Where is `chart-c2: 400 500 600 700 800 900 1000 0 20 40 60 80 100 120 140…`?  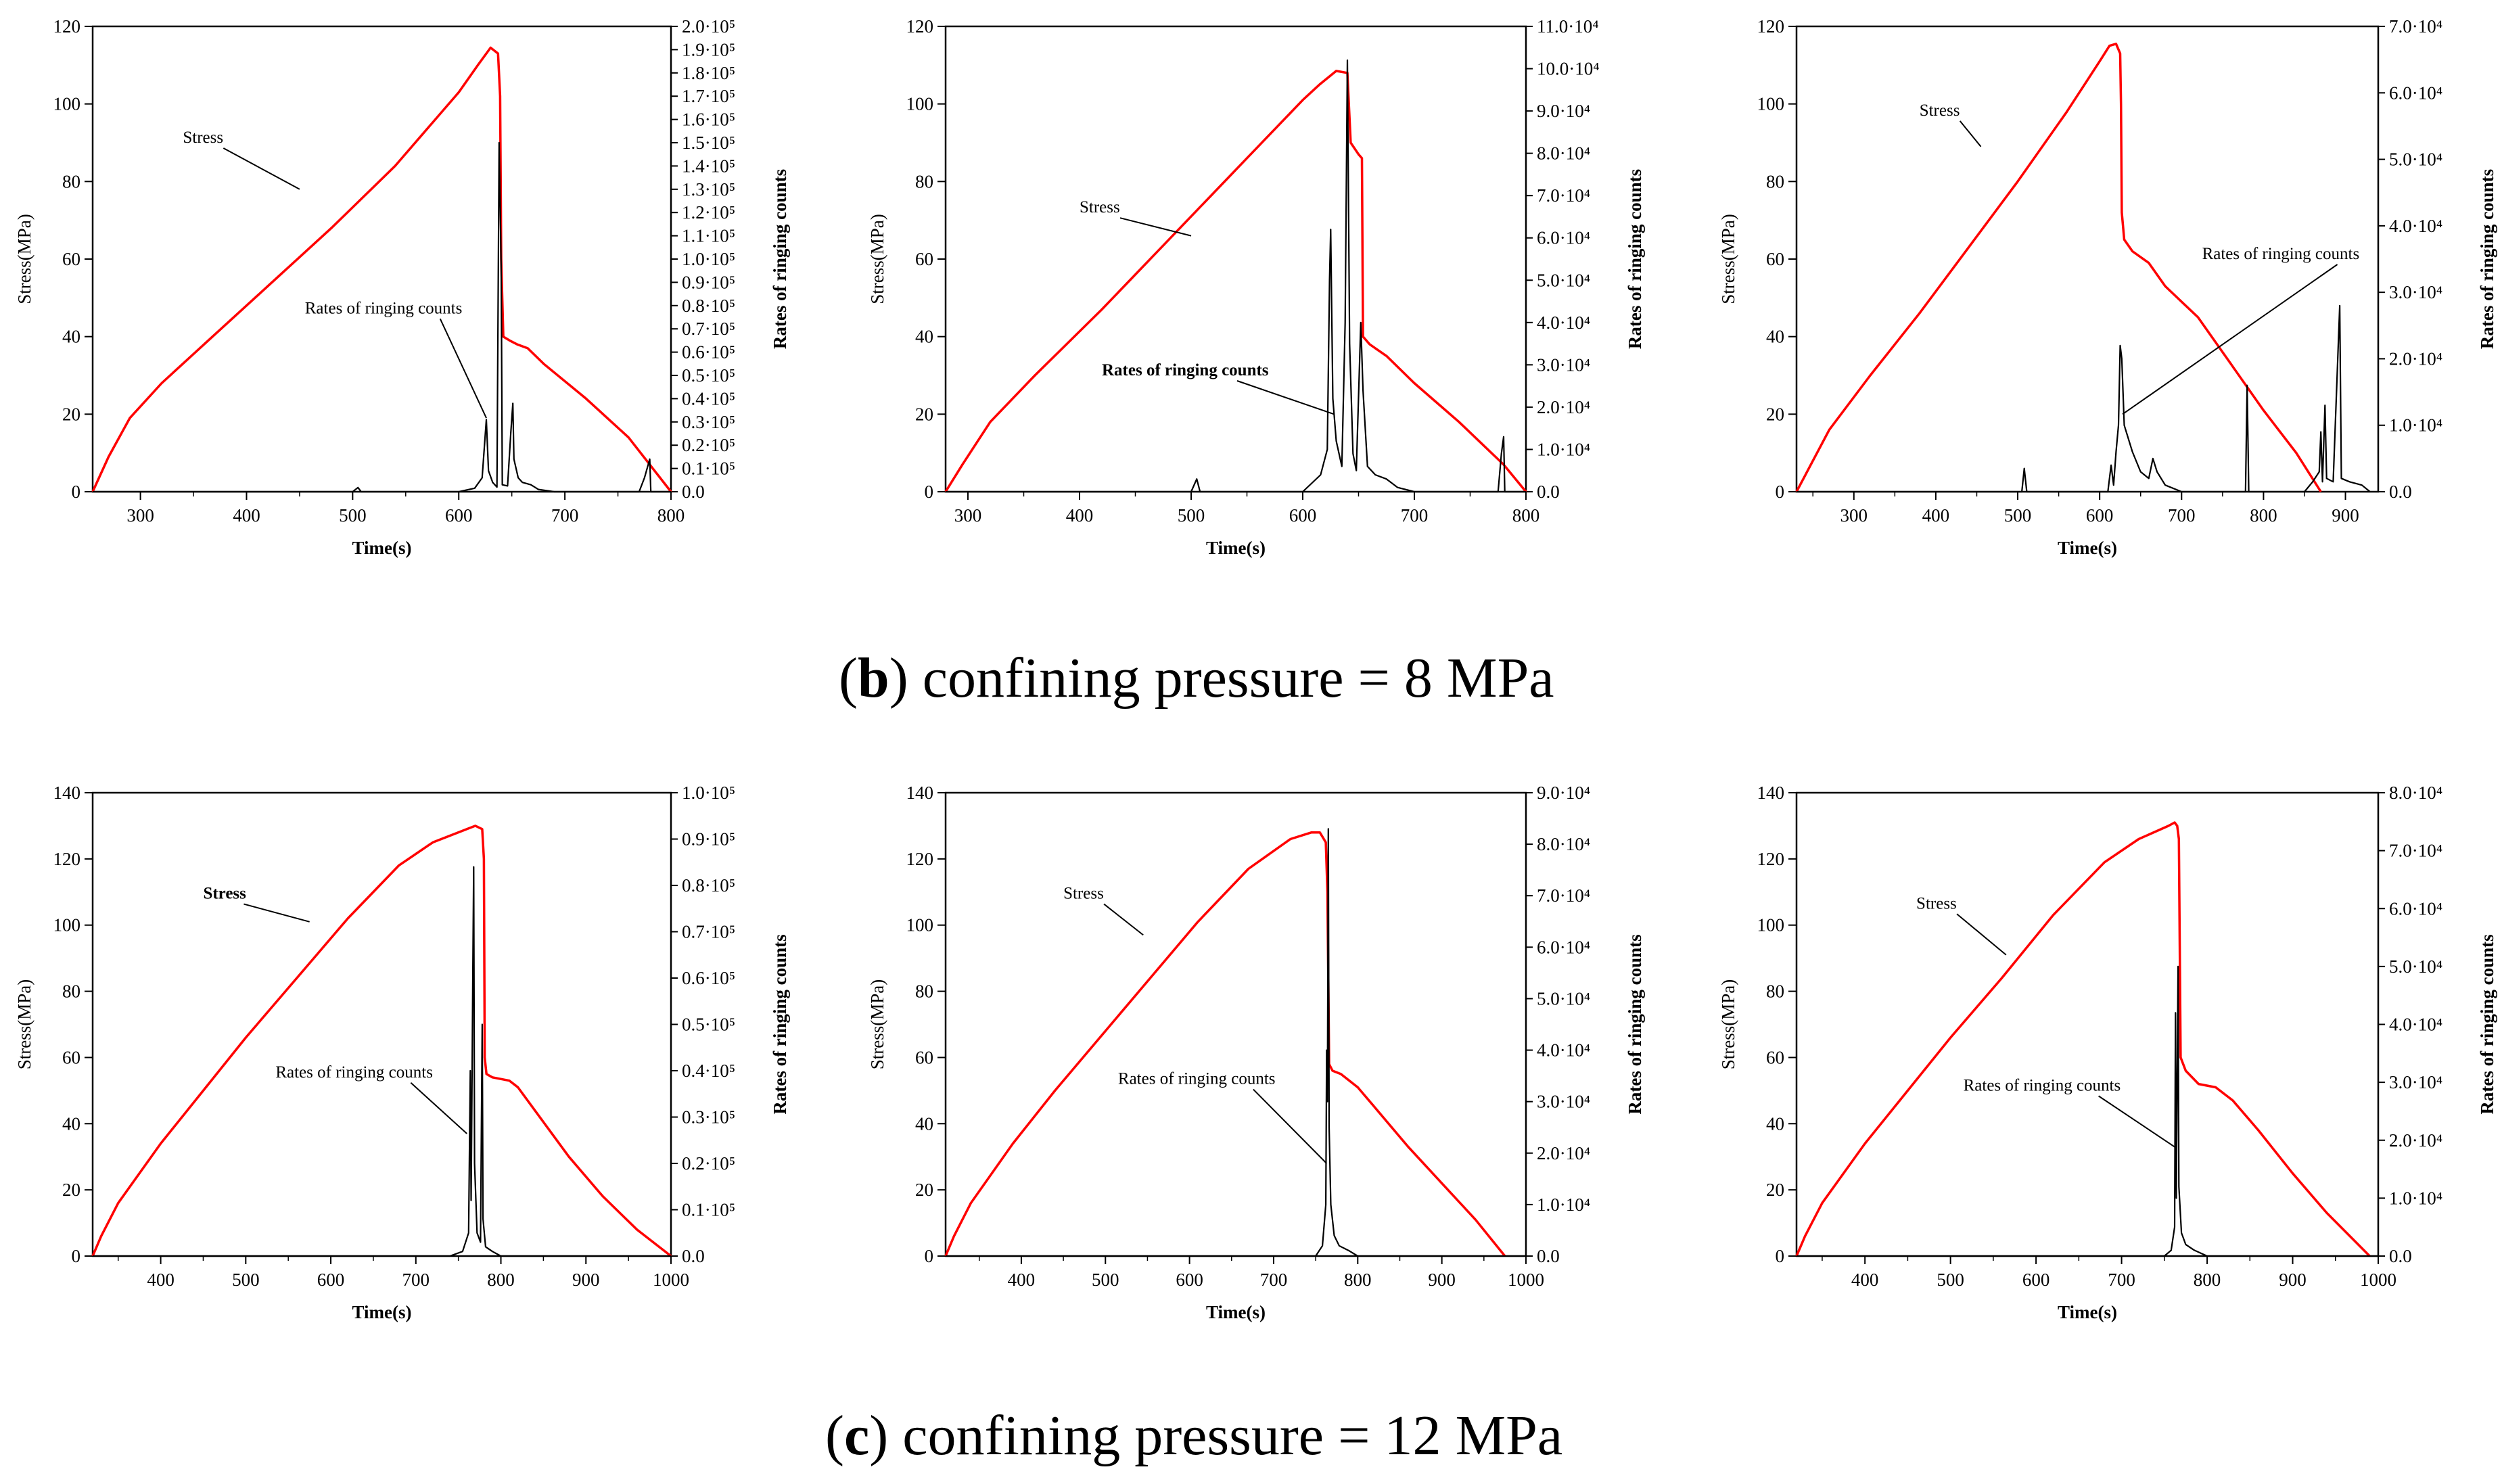 chart-c2: 400 500 600 700 800 900 1000 0 20 40 60 80 100 120 140… is located at coordinates (1256, 1052).